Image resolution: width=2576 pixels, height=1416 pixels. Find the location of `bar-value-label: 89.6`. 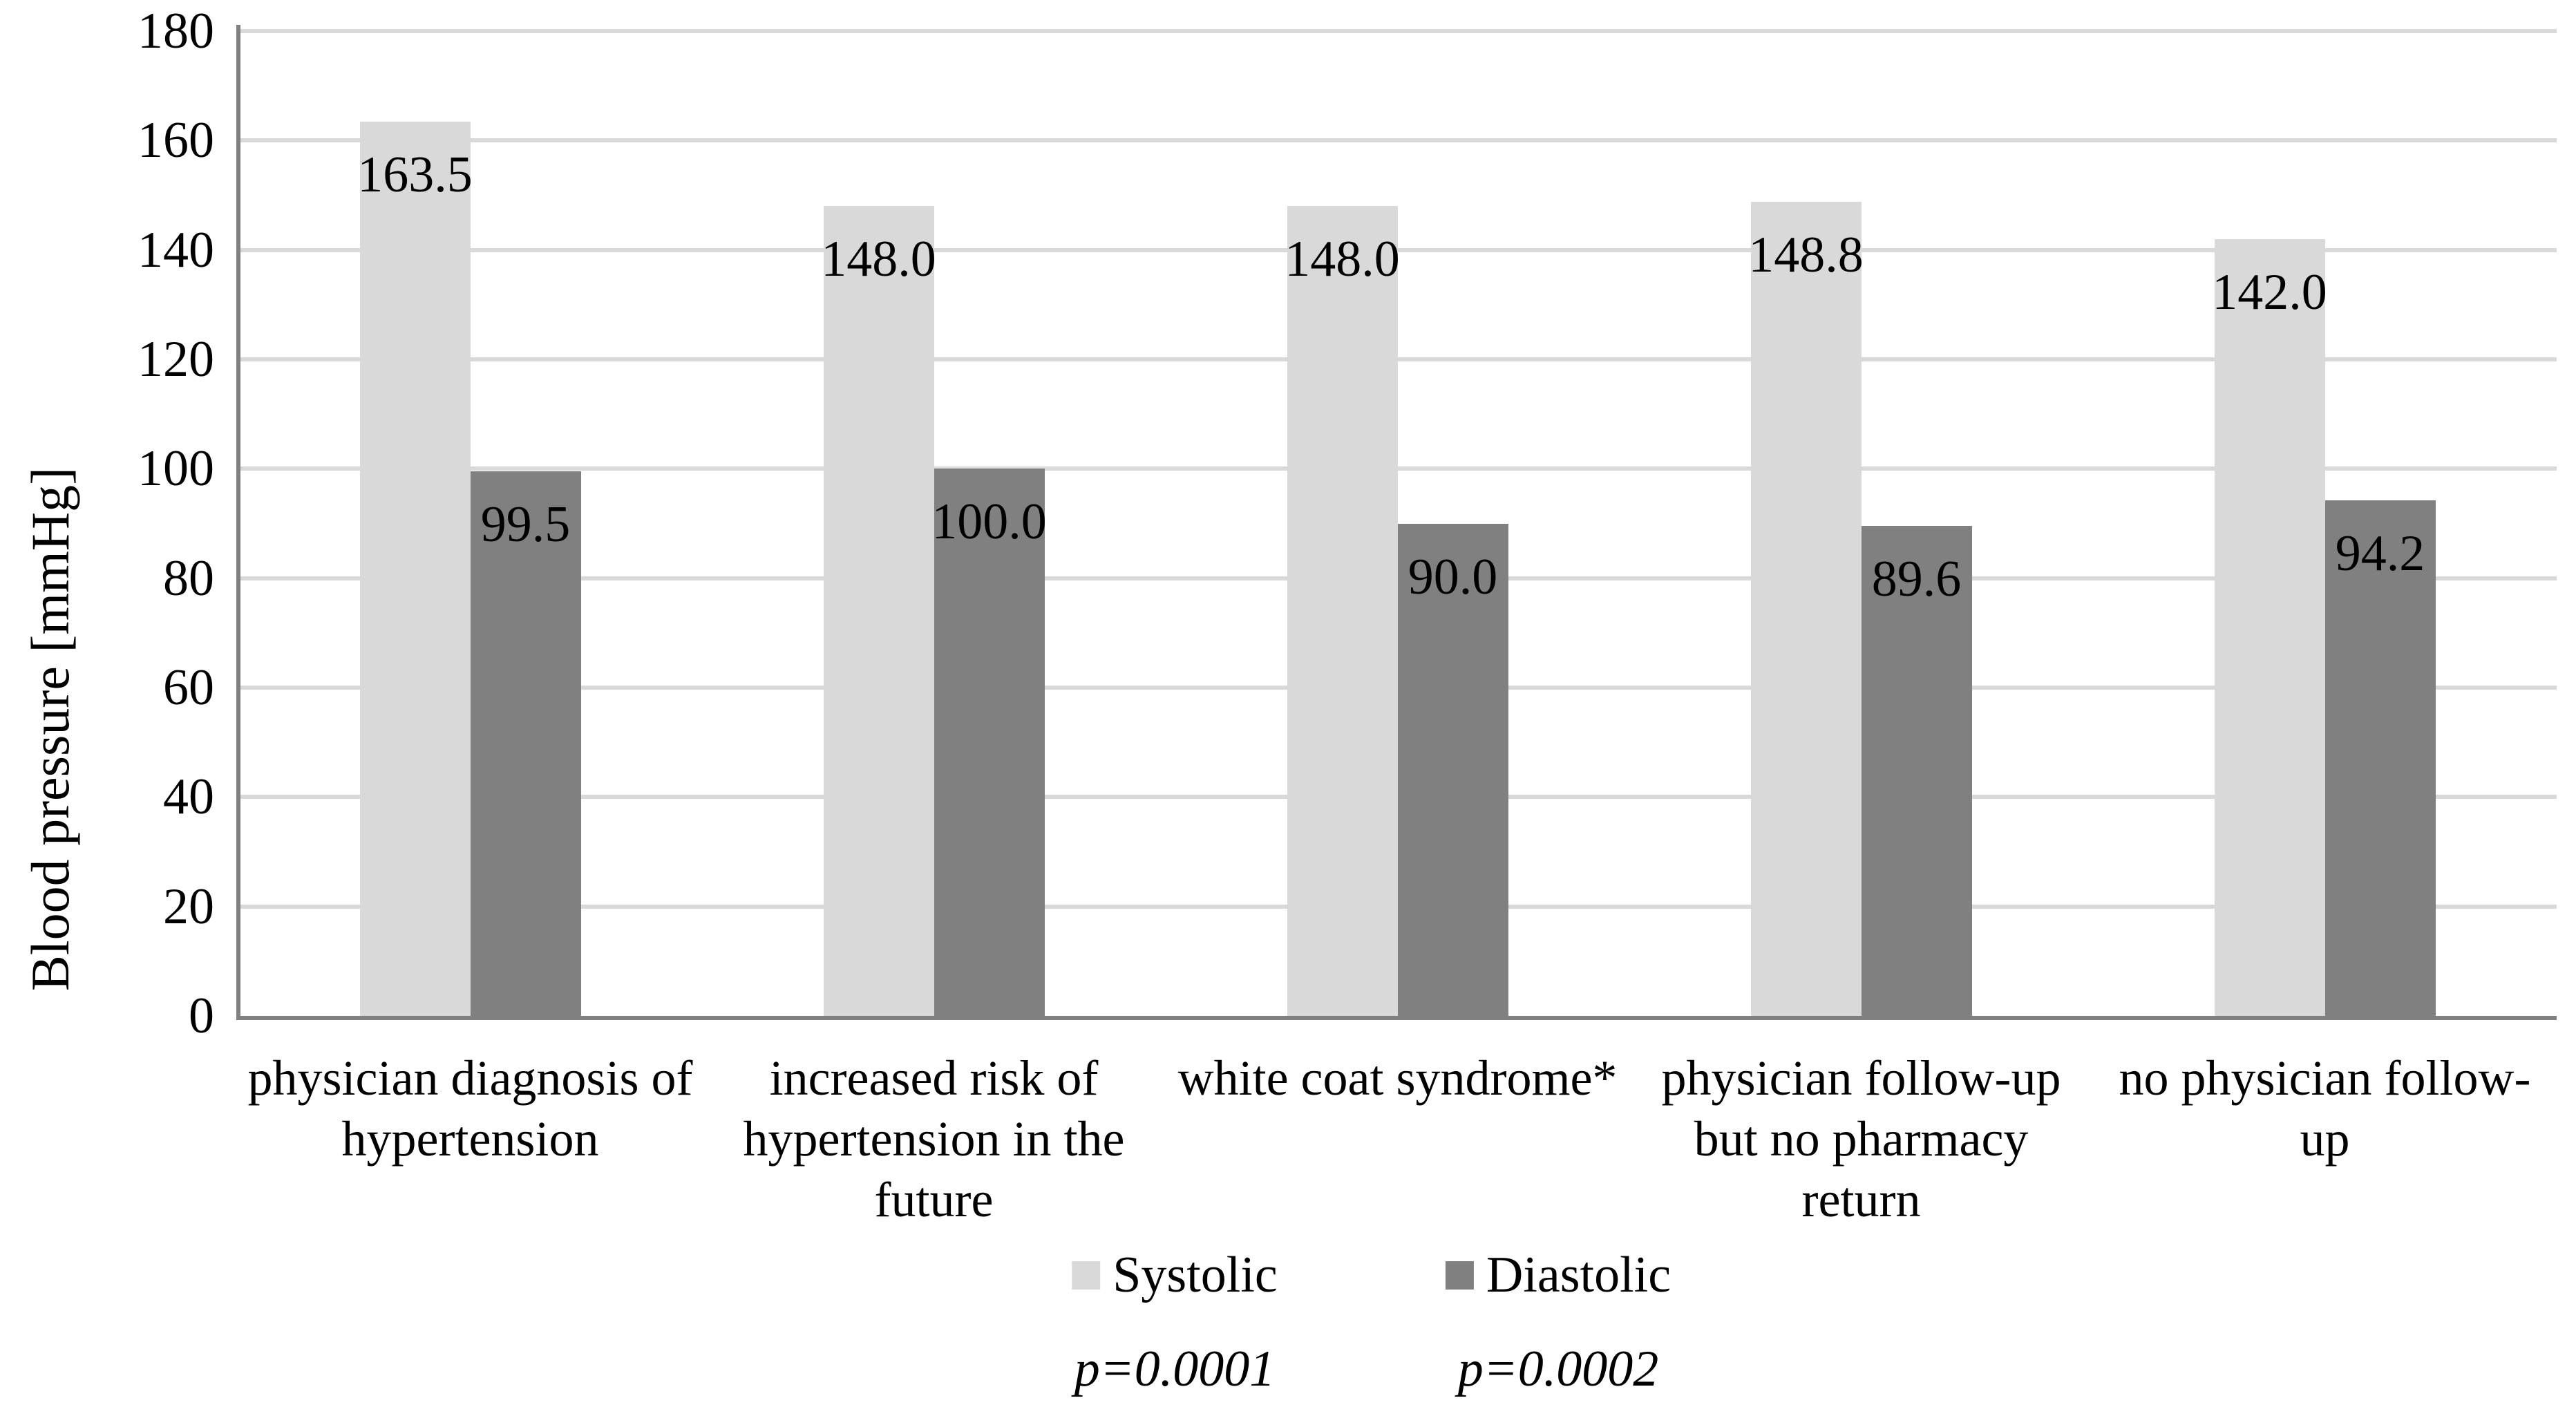

bar-value-label: 89.6 is located at coordinates (1916, 578).